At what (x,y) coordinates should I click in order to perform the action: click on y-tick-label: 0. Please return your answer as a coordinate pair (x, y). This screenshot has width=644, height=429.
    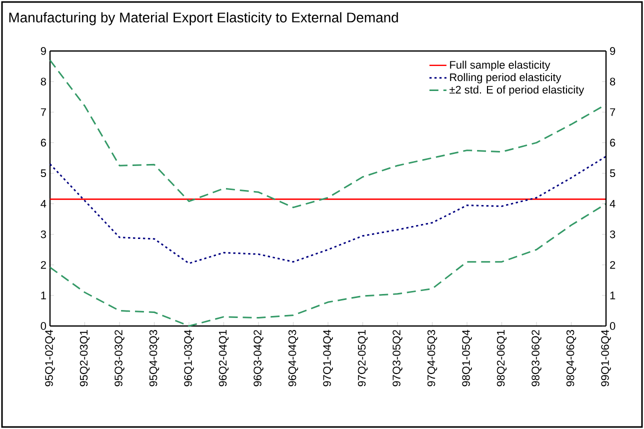
    Looking at the image, I should click on (43, 326).